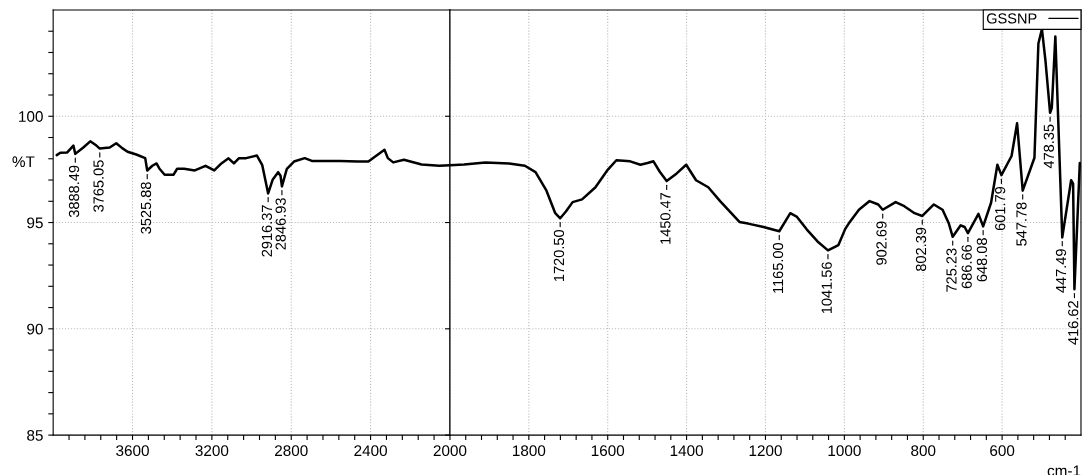 The height and width of the screenshot is (475, 1085). Describe the element at coordinates (280, 224) in the screenshot. I see `annotation: 2846.93` at that location.